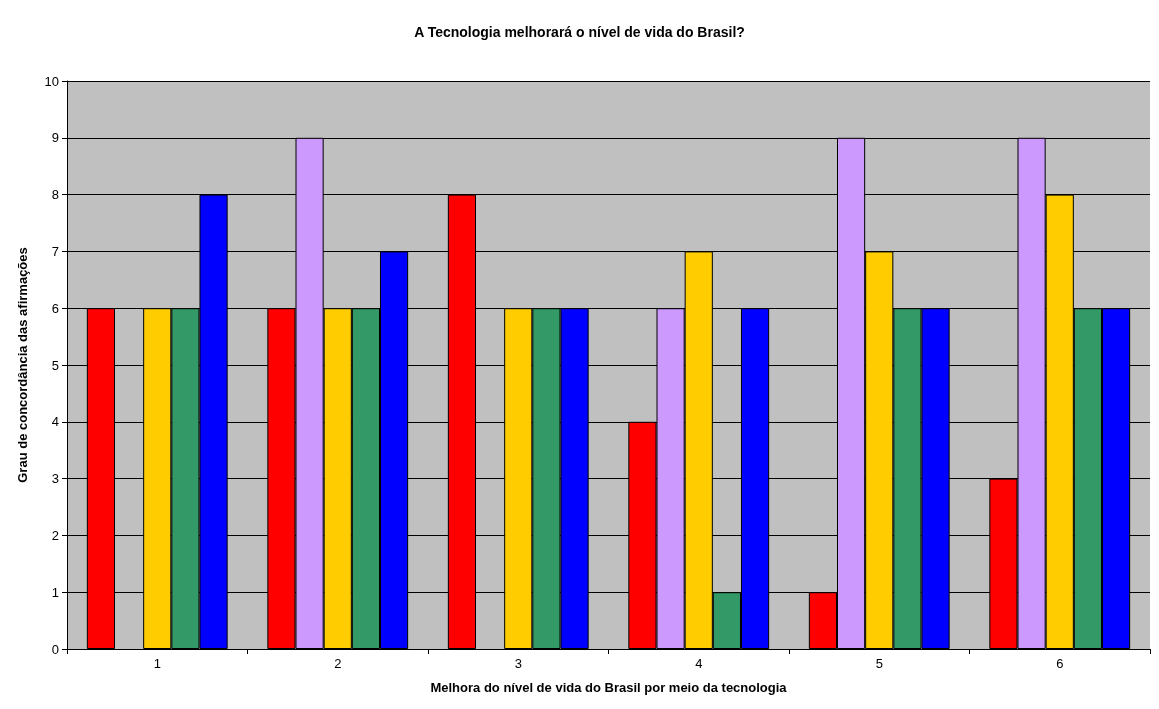 This screenshot has height=709, width=1159. Describe the element at coordinates (55, 251) in the screenshot. I see `y-tick-label: 7` at that location.